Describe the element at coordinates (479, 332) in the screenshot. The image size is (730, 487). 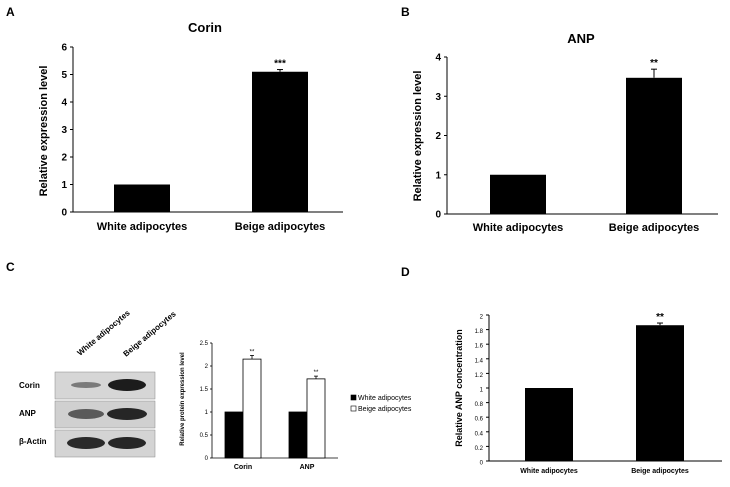
I see `y-tick-label: 1.8` at that location.